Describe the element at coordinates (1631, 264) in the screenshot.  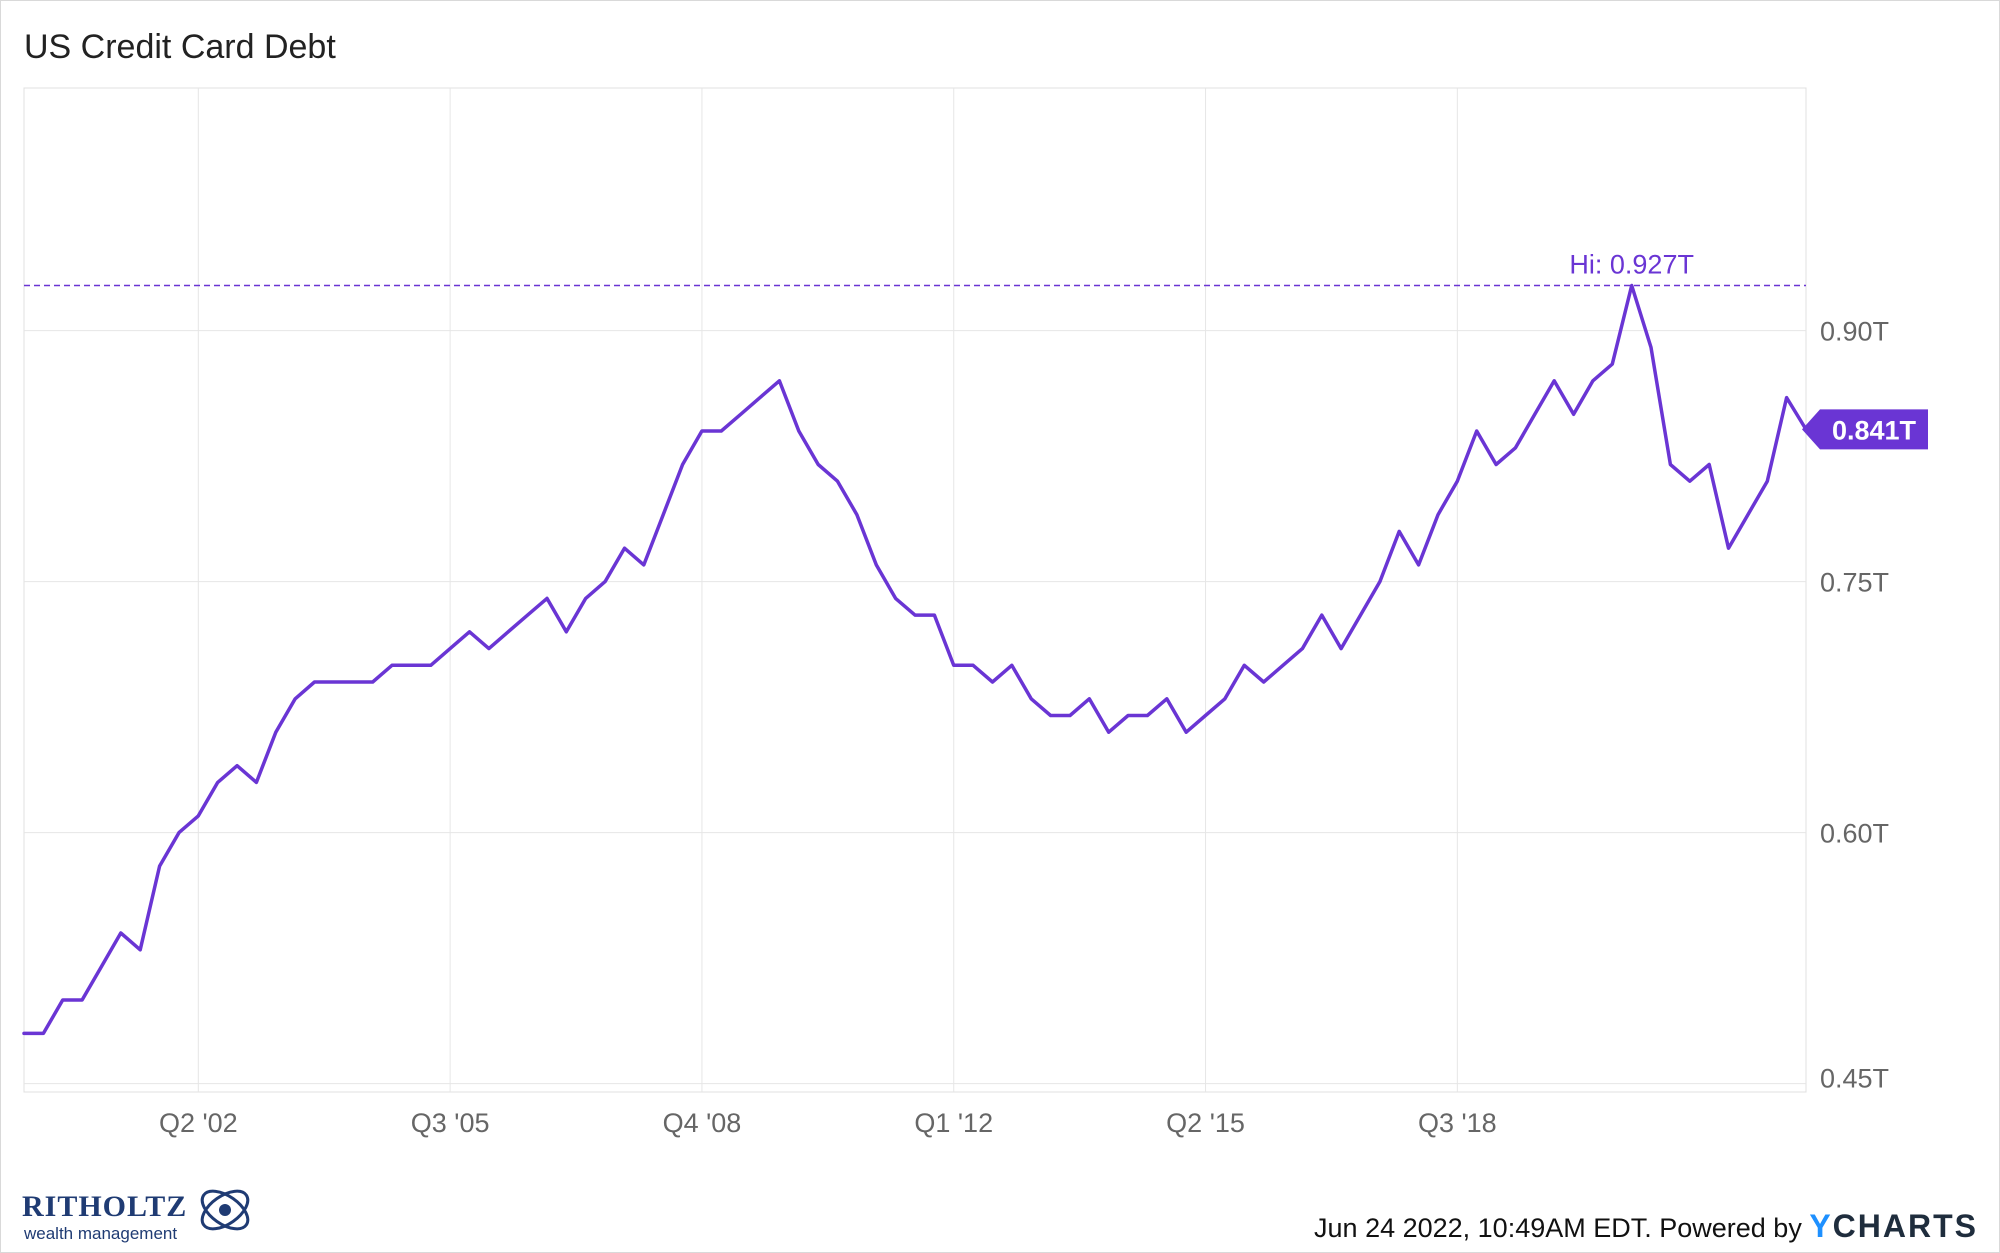
I see `high-label: Hi: 0.927T` at that location.